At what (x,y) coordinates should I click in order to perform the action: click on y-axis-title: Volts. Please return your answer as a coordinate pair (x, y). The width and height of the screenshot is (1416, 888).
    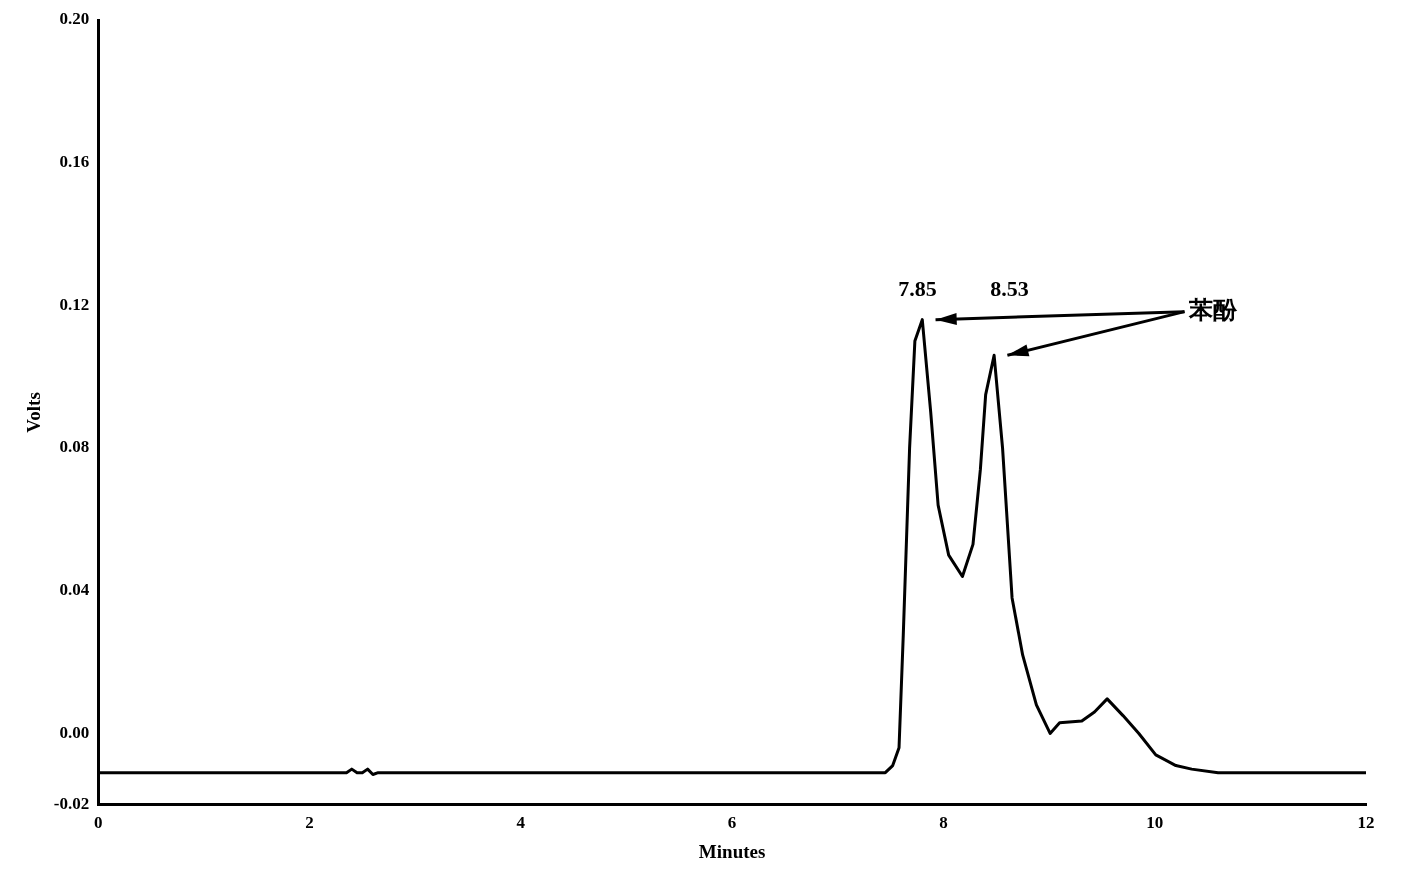
    Looking at the image, I should click on (34, 412).